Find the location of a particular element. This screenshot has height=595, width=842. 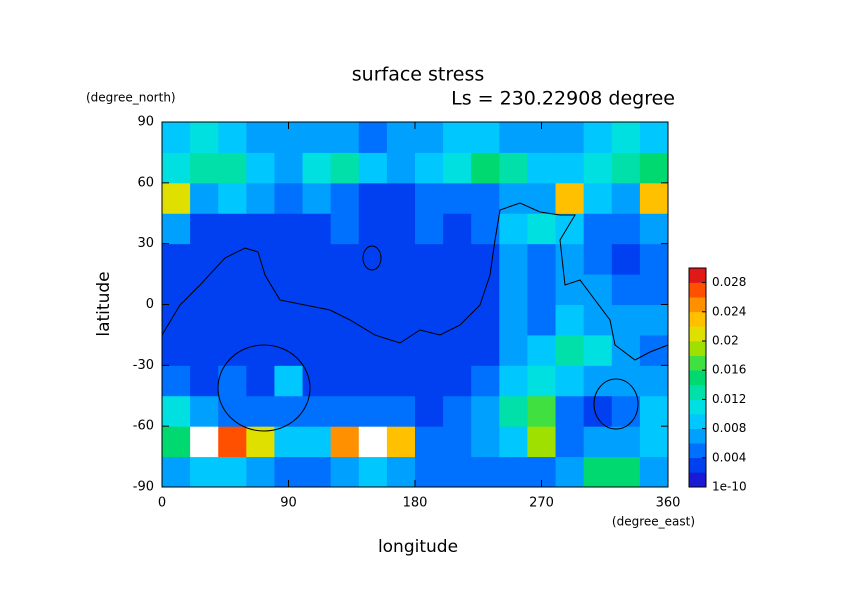

colorbar: 1e-10 0.004 0.008 0.012 0.016 0.02 0.024 0.028 is located at coordinates (717, 380).